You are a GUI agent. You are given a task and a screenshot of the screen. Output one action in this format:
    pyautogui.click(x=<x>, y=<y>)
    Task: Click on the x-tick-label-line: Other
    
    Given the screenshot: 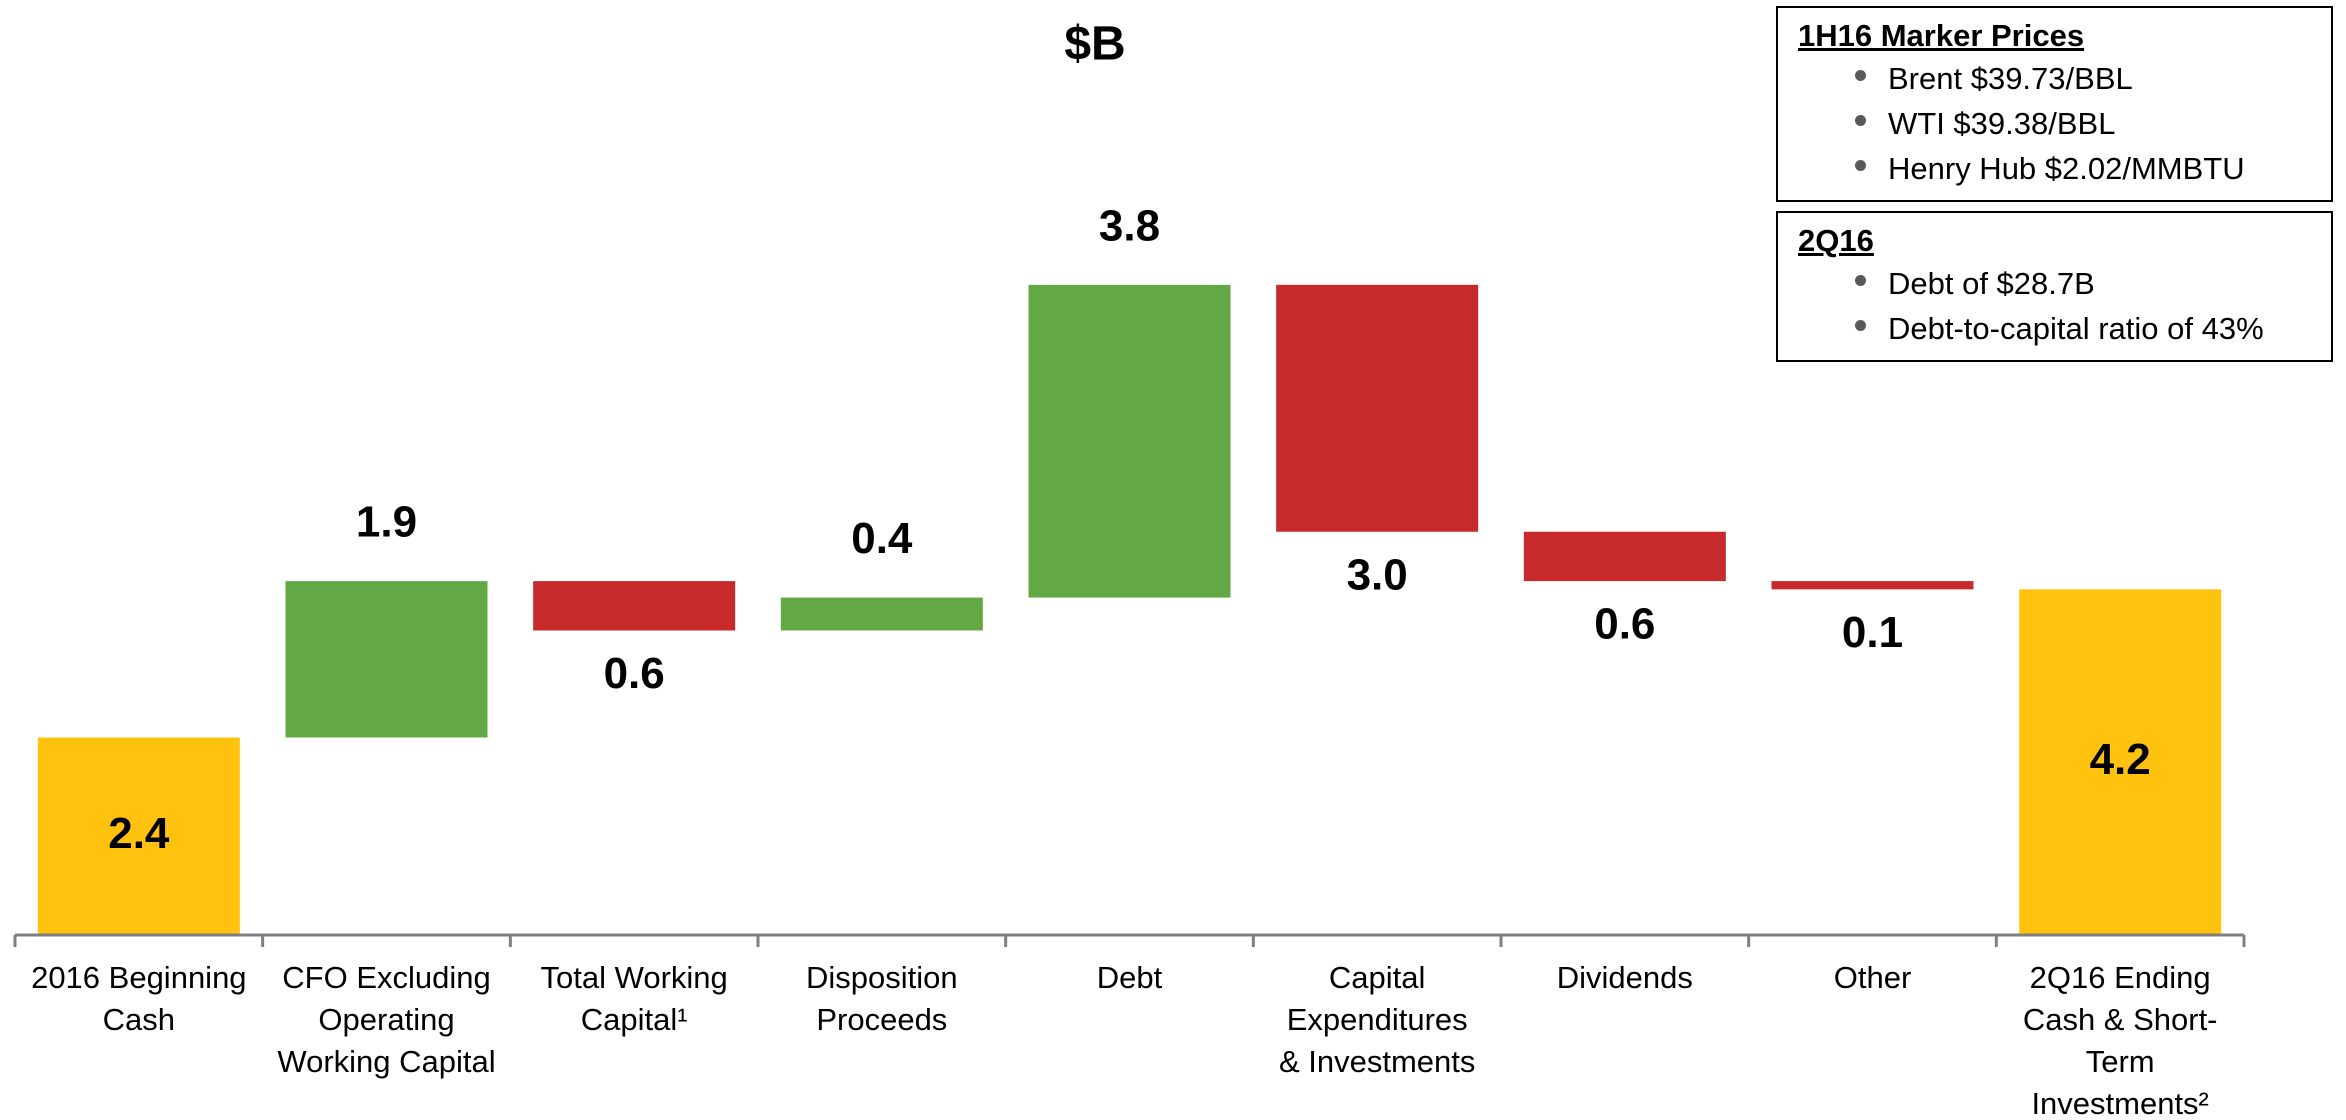 What is the action you would take?
    pyautogui.click(x=1873, y=977)
    